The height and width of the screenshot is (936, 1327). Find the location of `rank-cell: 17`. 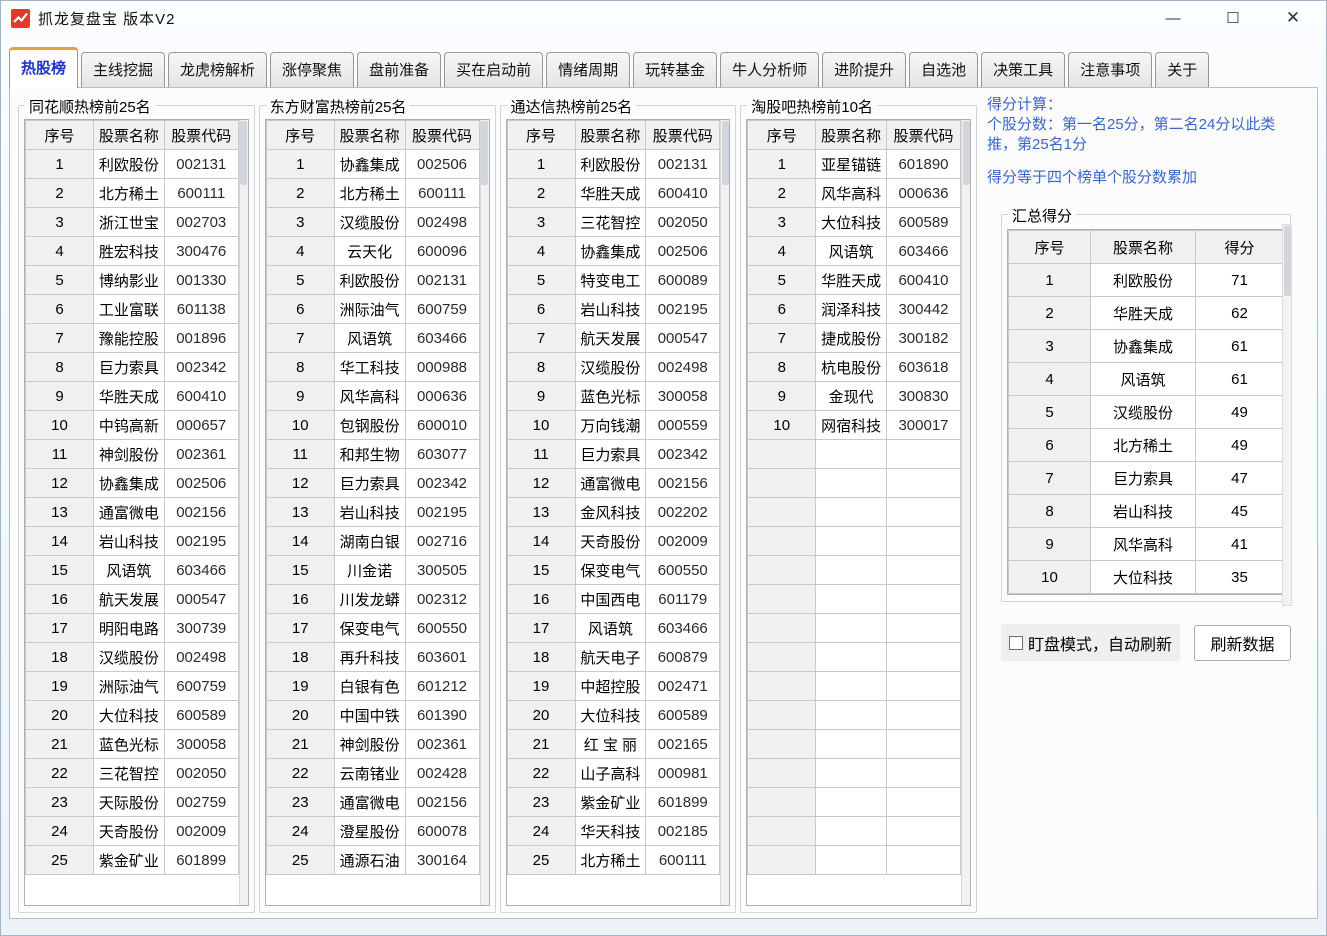

rank-cell: 17 is located at coordinates (300, 628).